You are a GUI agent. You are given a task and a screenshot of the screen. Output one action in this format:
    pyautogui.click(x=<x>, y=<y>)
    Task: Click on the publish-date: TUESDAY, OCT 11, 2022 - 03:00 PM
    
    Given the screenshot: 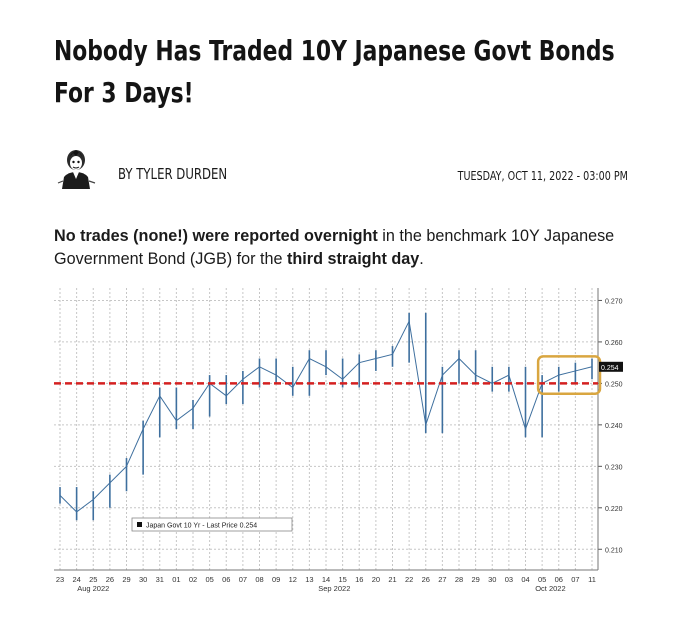 What is the action you would take?
    pyautogui.click(x=542, y=176)
    